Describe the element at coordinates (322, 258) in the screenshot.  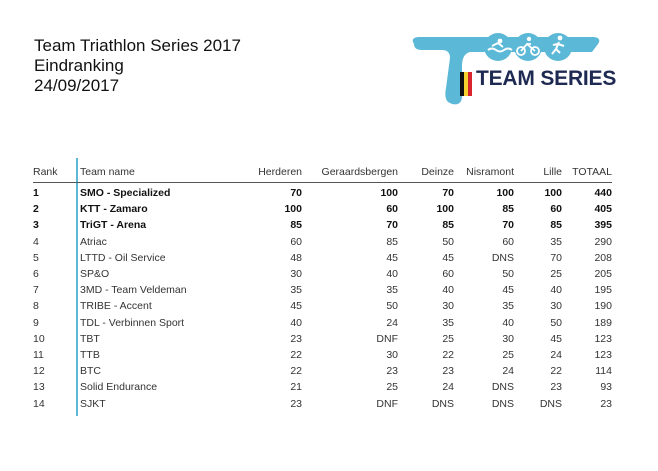
I see `table-row: 5 LTTD - Oil Service 48 45 45 DNS 70 208` at that location.